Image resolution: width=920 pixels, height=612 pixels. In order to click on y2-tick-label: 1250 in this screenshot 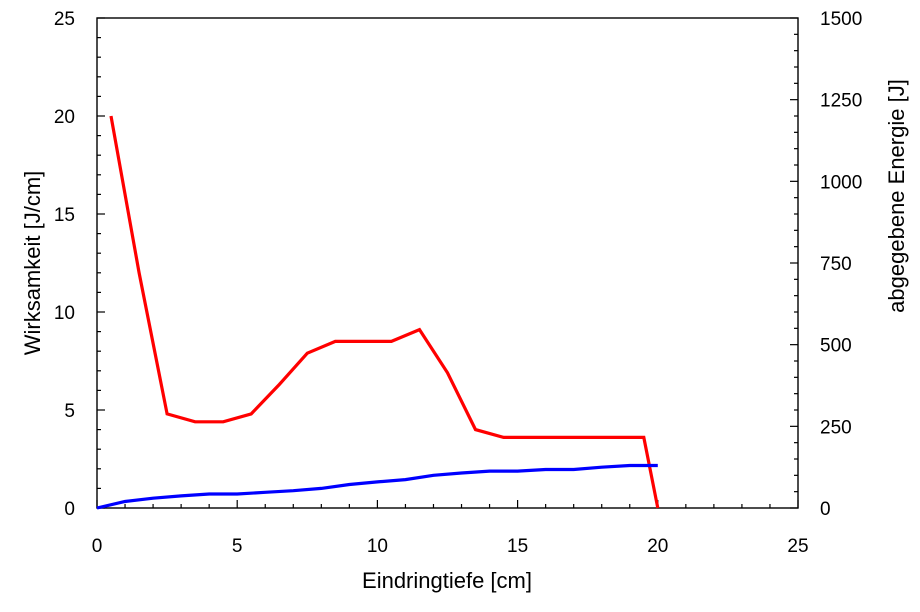, I will do `click(841, 101)`.